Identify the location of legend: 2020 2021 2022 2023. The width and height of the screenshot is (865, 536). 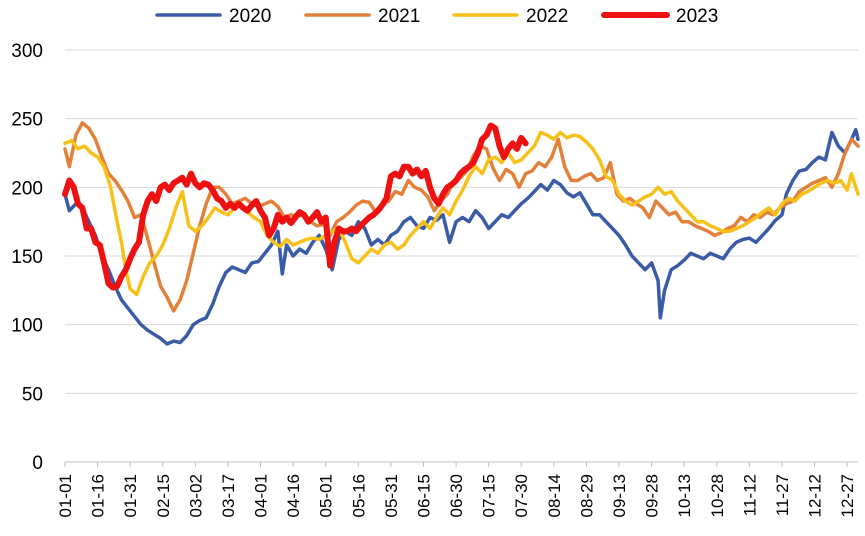
(436, 16).